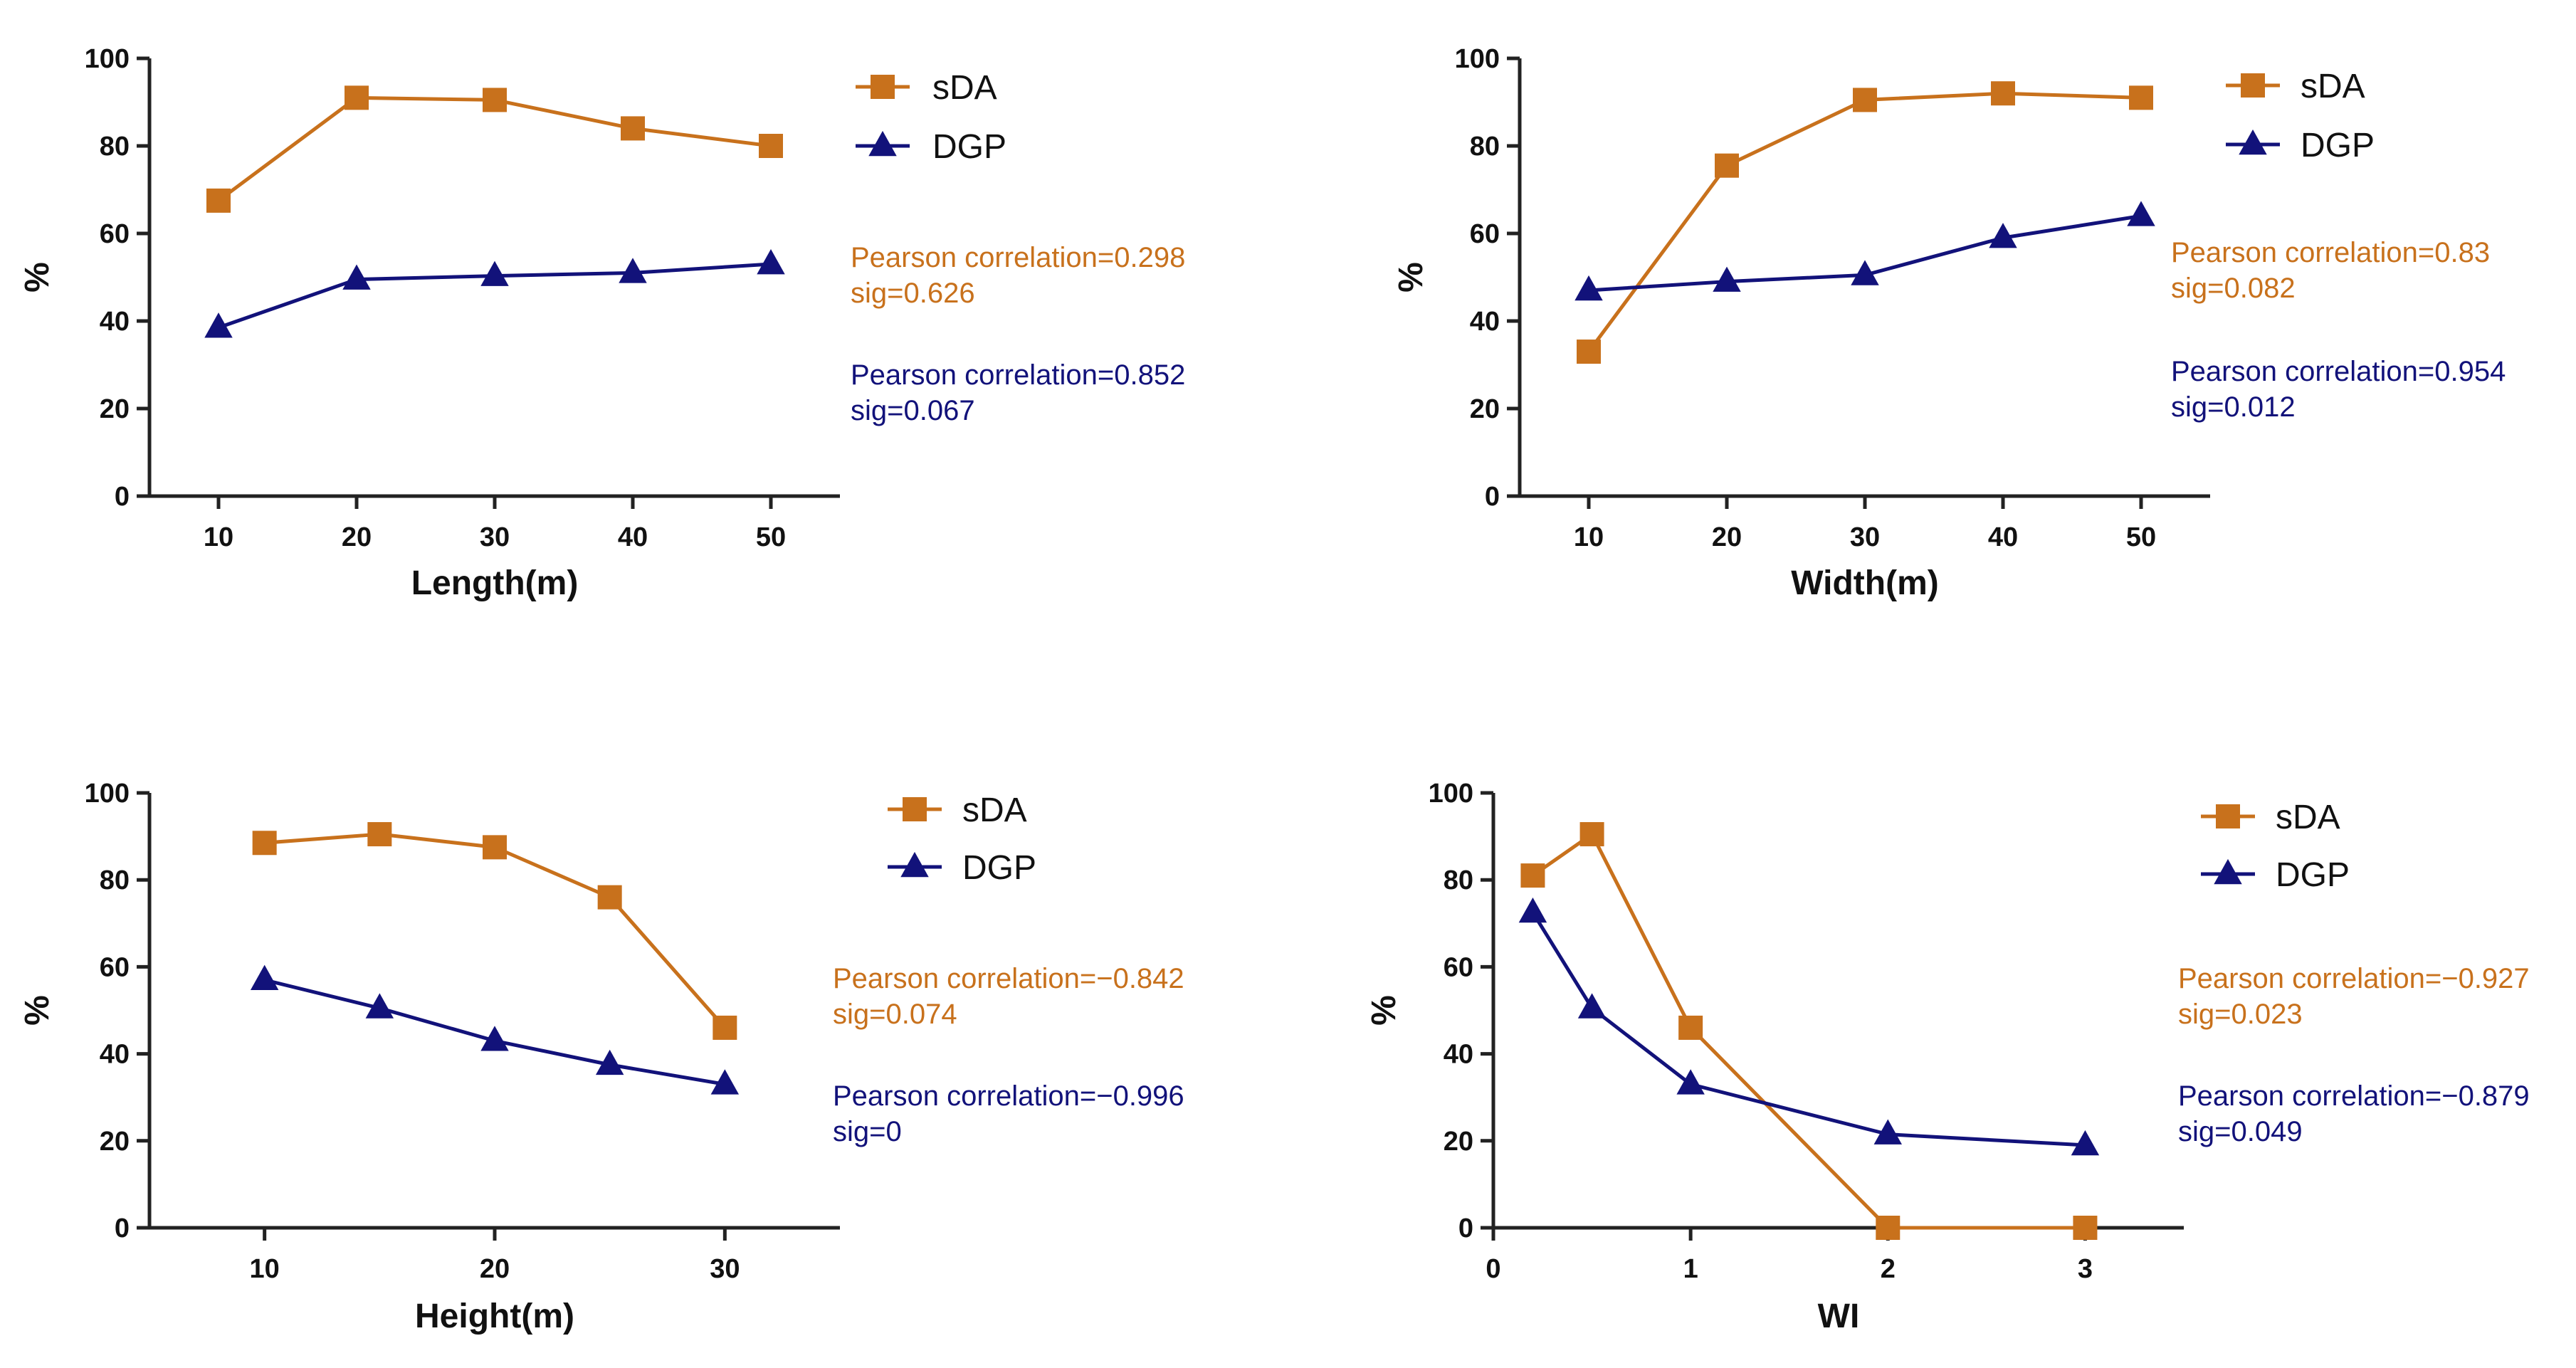 The image size is (2576, 1368). I want to click on x-axis-title: Height(m), so click(494, 1316).